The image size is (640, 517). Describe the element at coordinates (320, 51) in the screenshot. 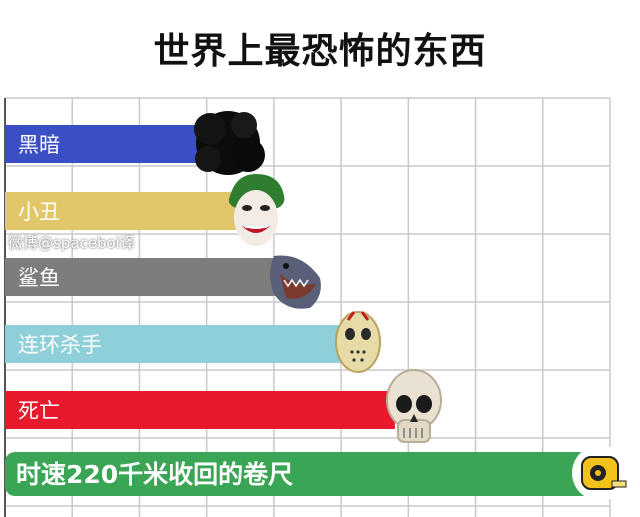

I see `chart-title: 世界上最恐怖的东西` at that location.